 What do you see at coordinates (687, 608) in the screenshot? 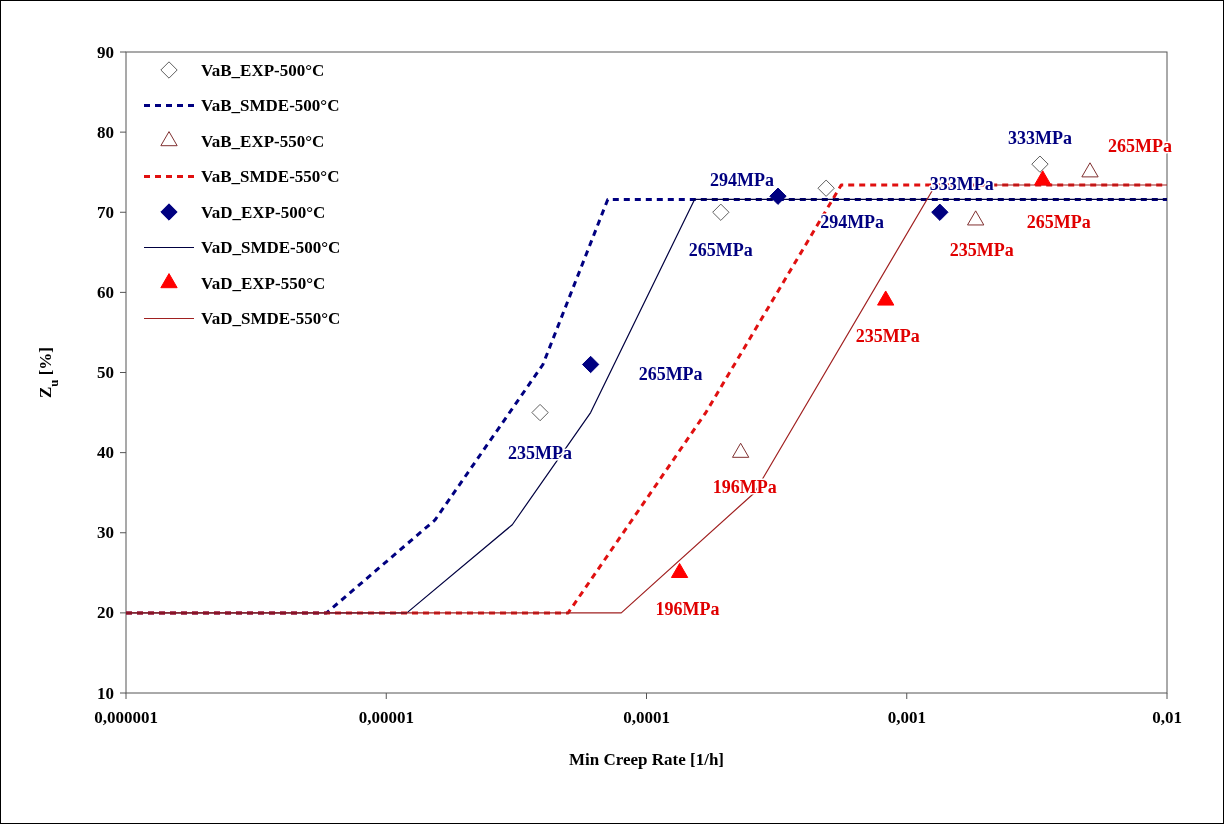
I see `annotation: 196MPa` at bounding box center [687, 608].